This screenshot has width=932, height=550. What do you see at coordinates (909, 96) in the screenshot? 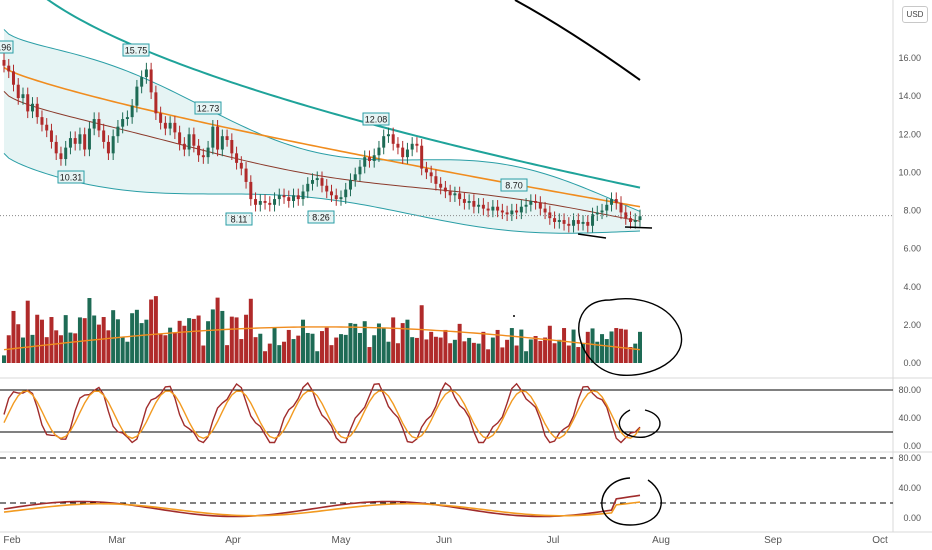
I see `price-tick: 14.00` at bounding box center [909, 96].